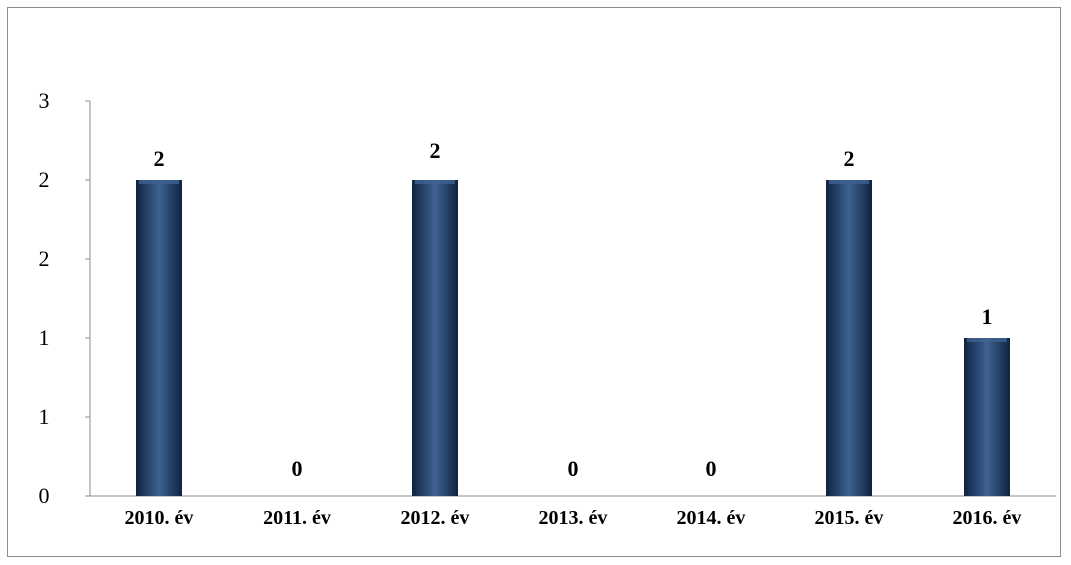 Image resolution: width=1071 pixels, height=565 pixels. I want to click on x-category-label: 2014. év, so click(711, 518).